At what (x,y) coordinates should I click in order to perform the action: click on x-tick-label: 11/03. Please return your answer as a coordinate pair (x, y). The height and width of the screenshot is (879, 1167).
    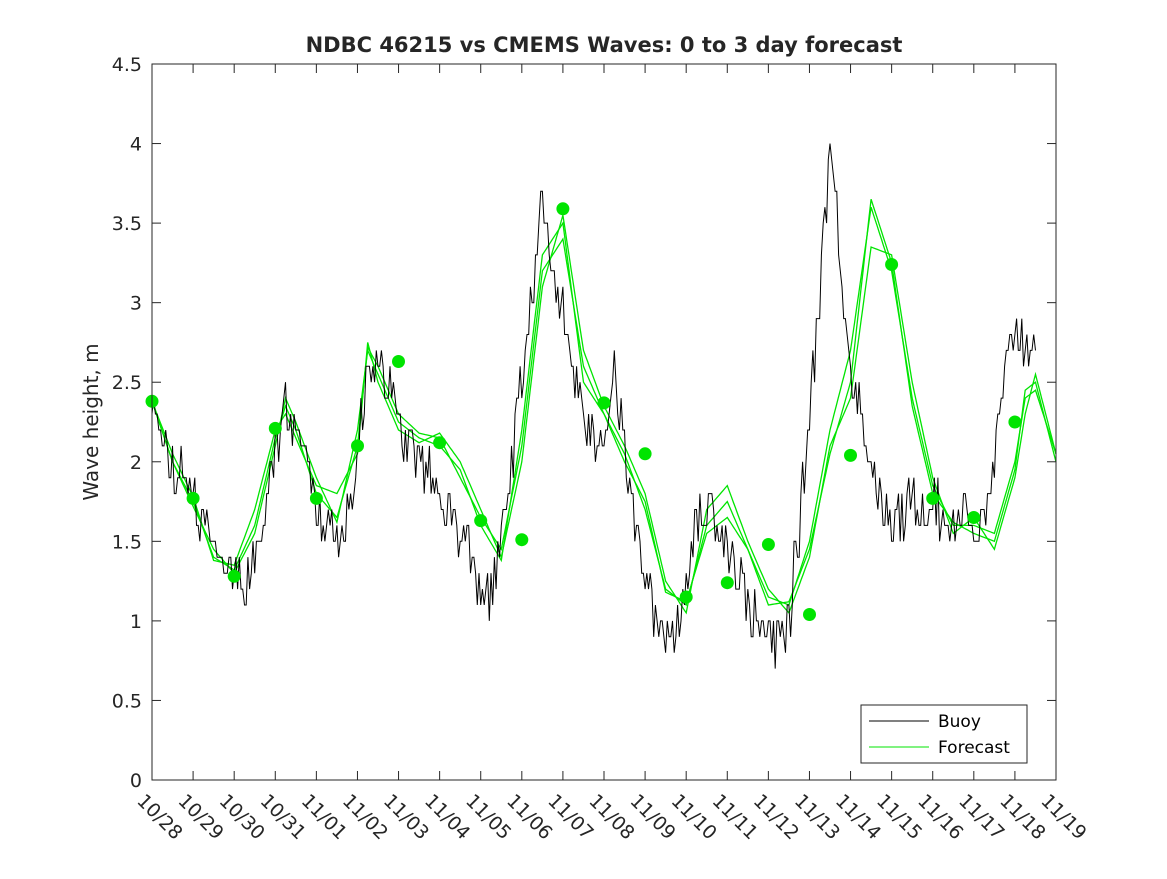
    Looking at the image, I should click on (406, 817).